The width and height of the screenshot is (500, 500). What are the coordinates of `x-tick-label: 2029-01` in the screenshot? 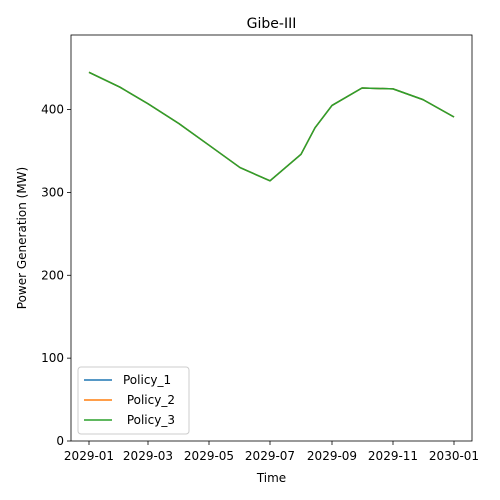 It's located at (89, 456).